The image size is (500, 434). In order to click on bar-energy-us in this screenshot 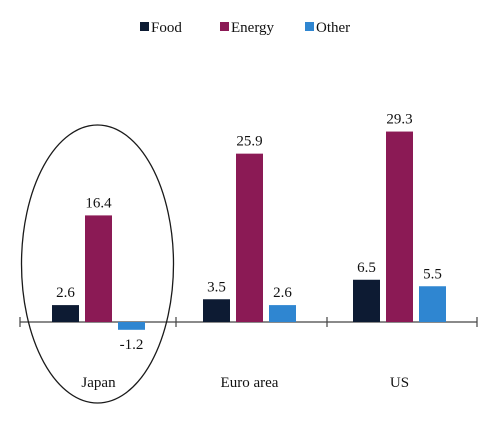, I will do `click(399, 226)`.